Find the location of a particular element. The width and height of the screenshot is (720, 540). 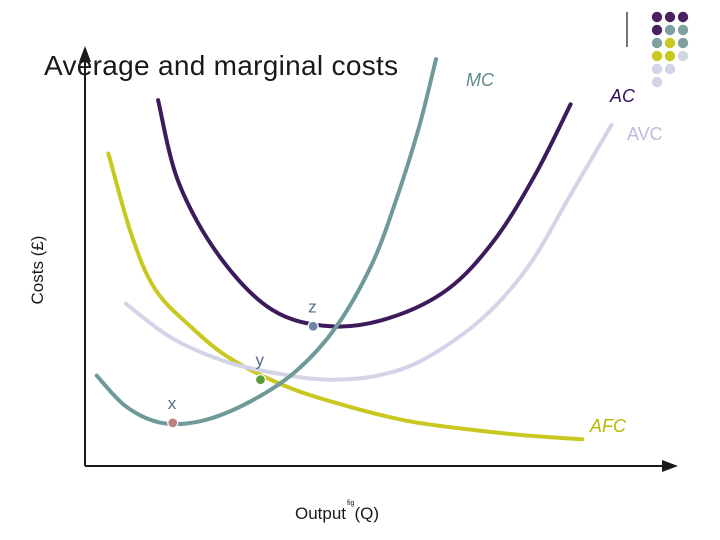

x-axis-label-prefix: Output is located at coordinates (321, 513).